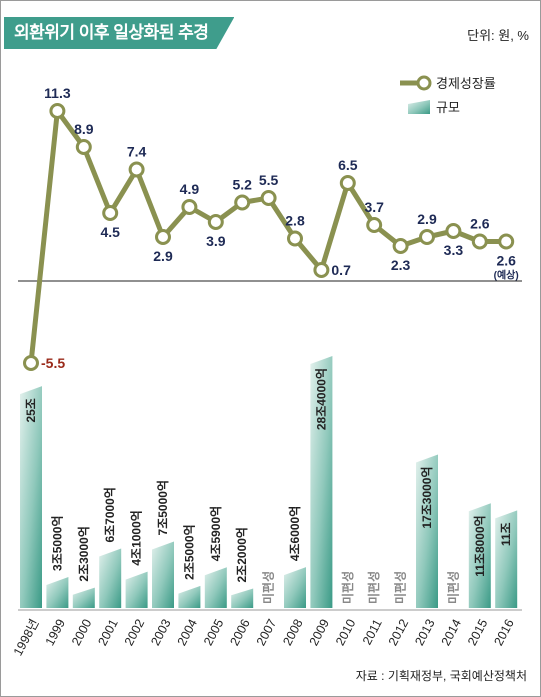 The image size is (541, 697). What do you see at coordinates (189, 551) in the screenshot?
I see `bar-label-6: 2조5000억` at bounding box center [189, 551].